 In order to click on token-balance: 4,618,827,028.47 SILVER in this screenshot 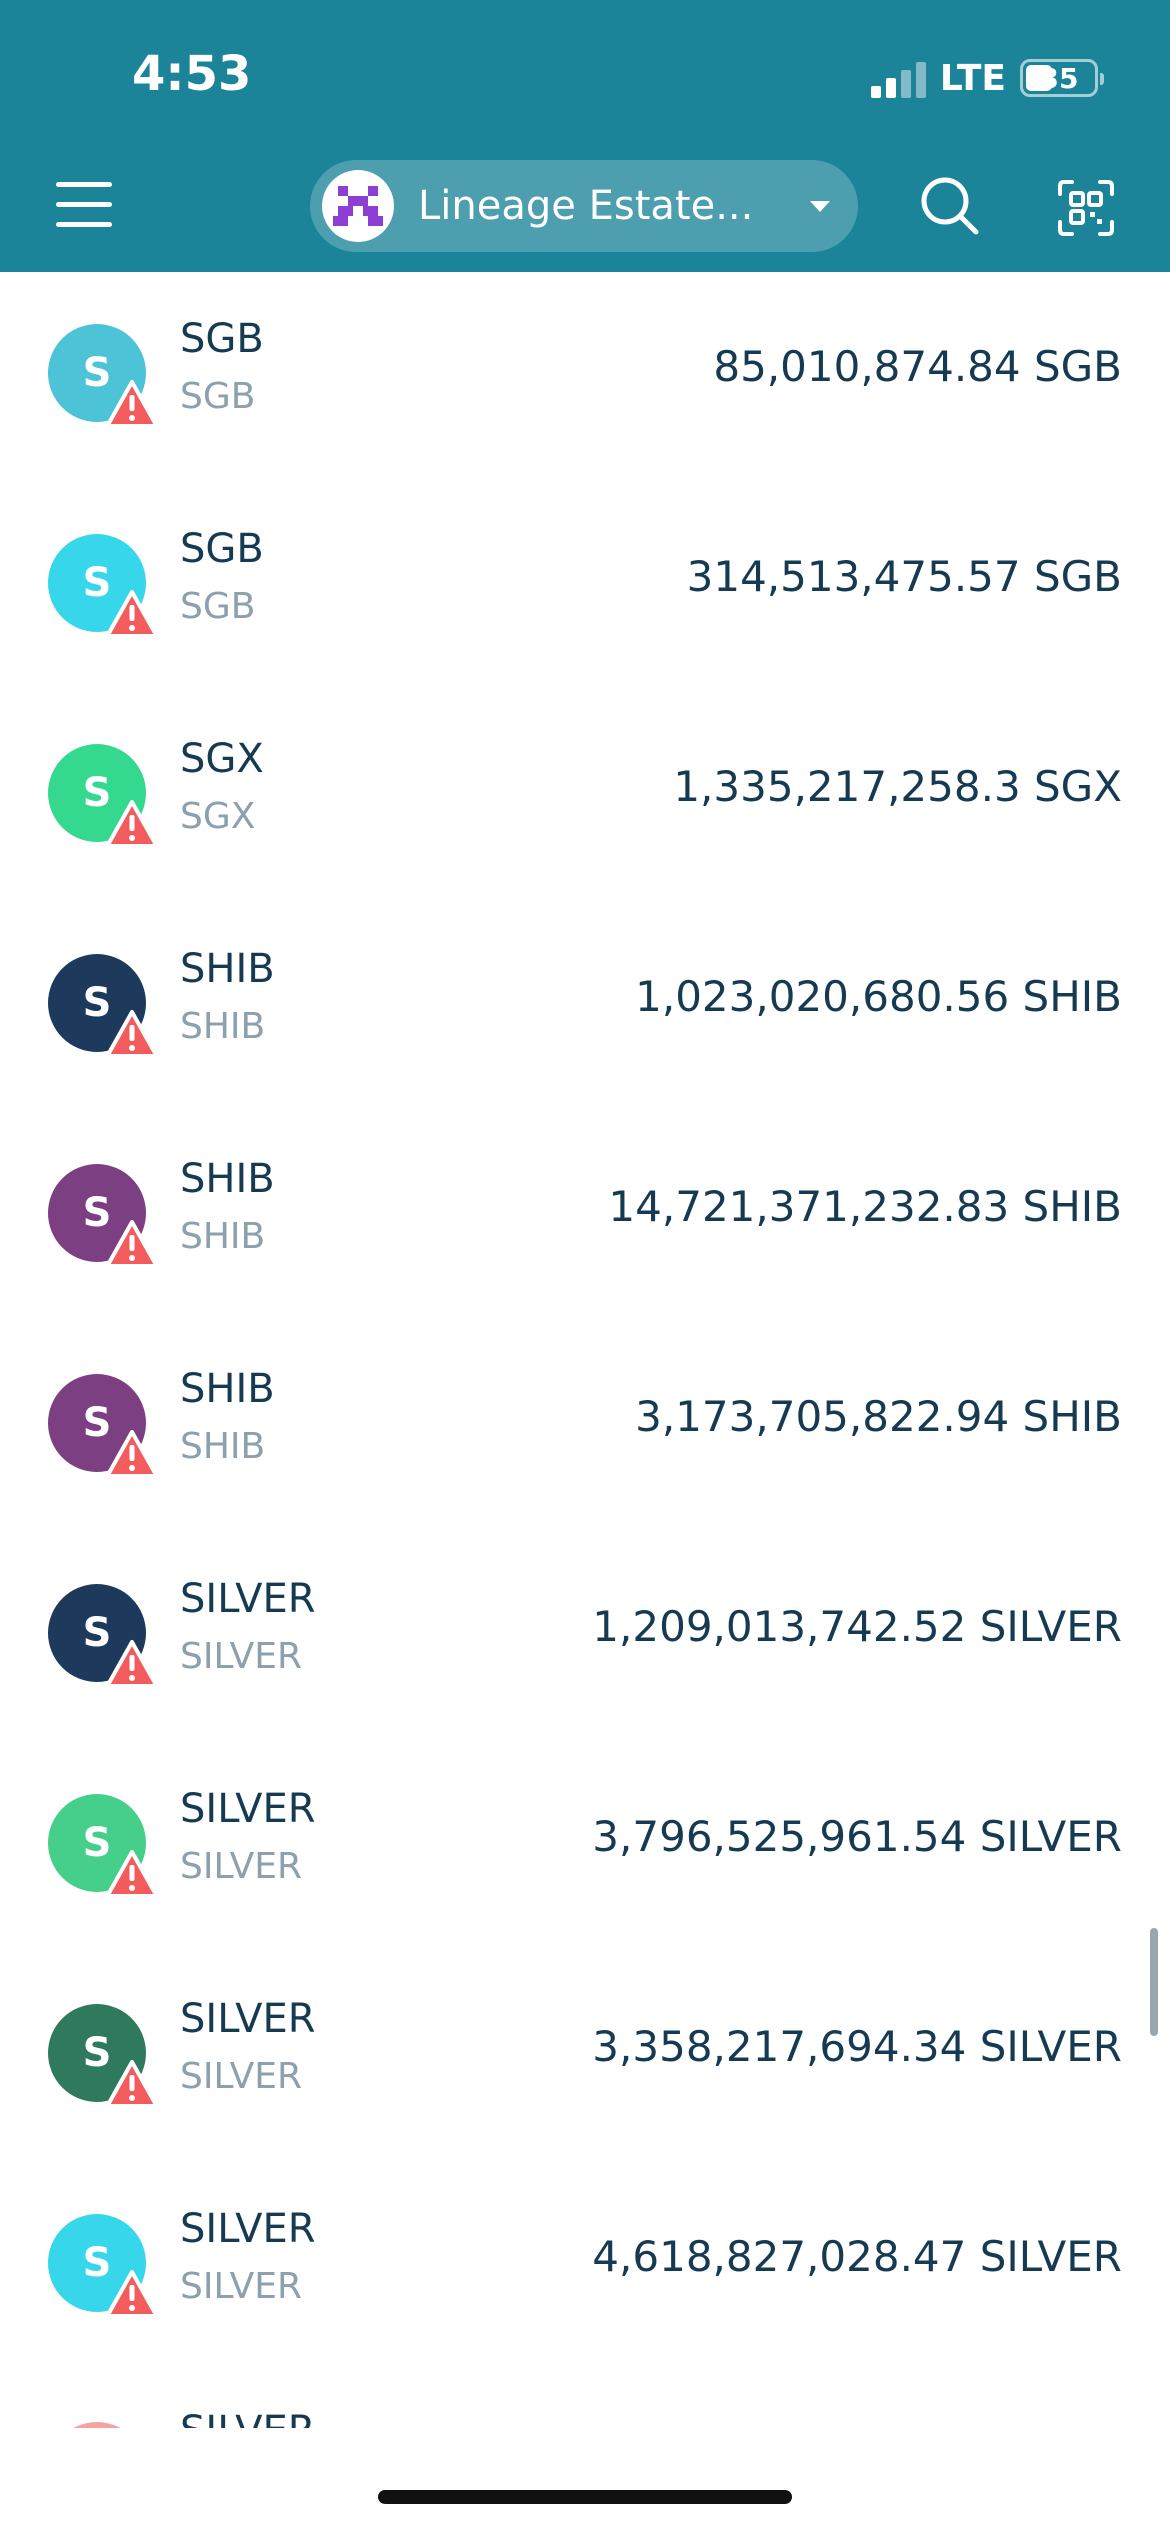, I will do `click(857, 2256)`.